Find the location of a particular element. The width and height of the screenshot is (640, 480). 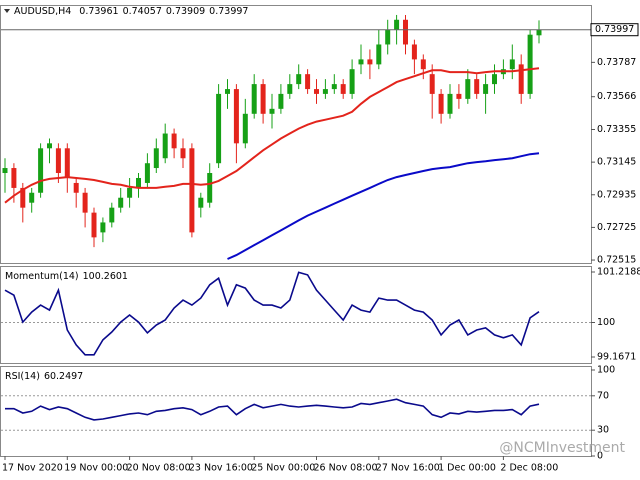

y-tick-label: 101.2188 is located at coordinates (618, 272).